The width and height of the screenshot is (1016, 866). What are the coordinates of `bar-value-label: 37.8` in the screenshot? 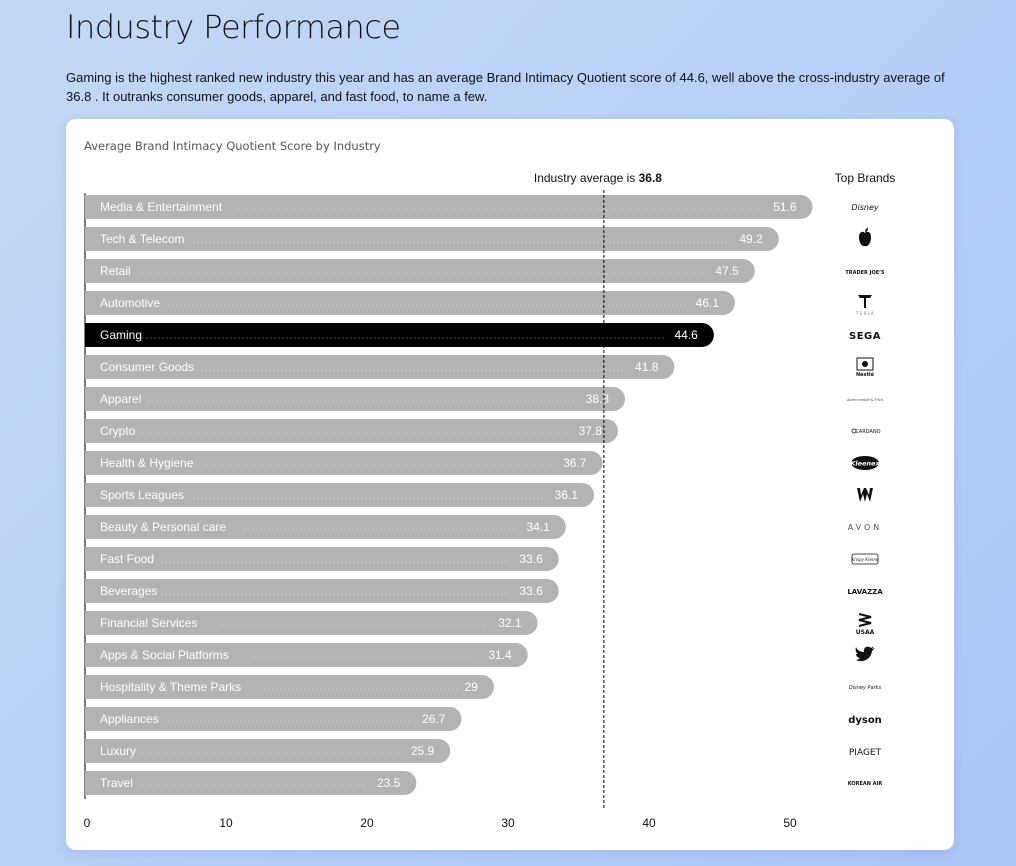 It's located at (591, 431).